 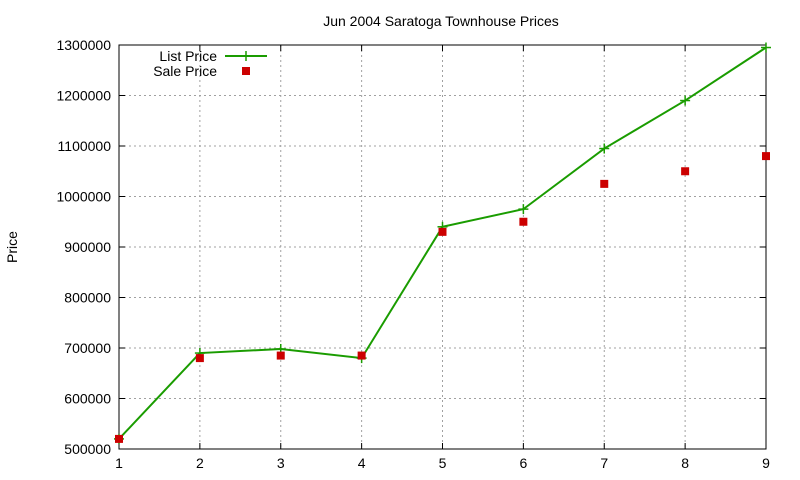 What do you see at coordinates (83, 96) in the screenshot?
I see `y-tick-label: 1200000` at bounding box center [83, 96].